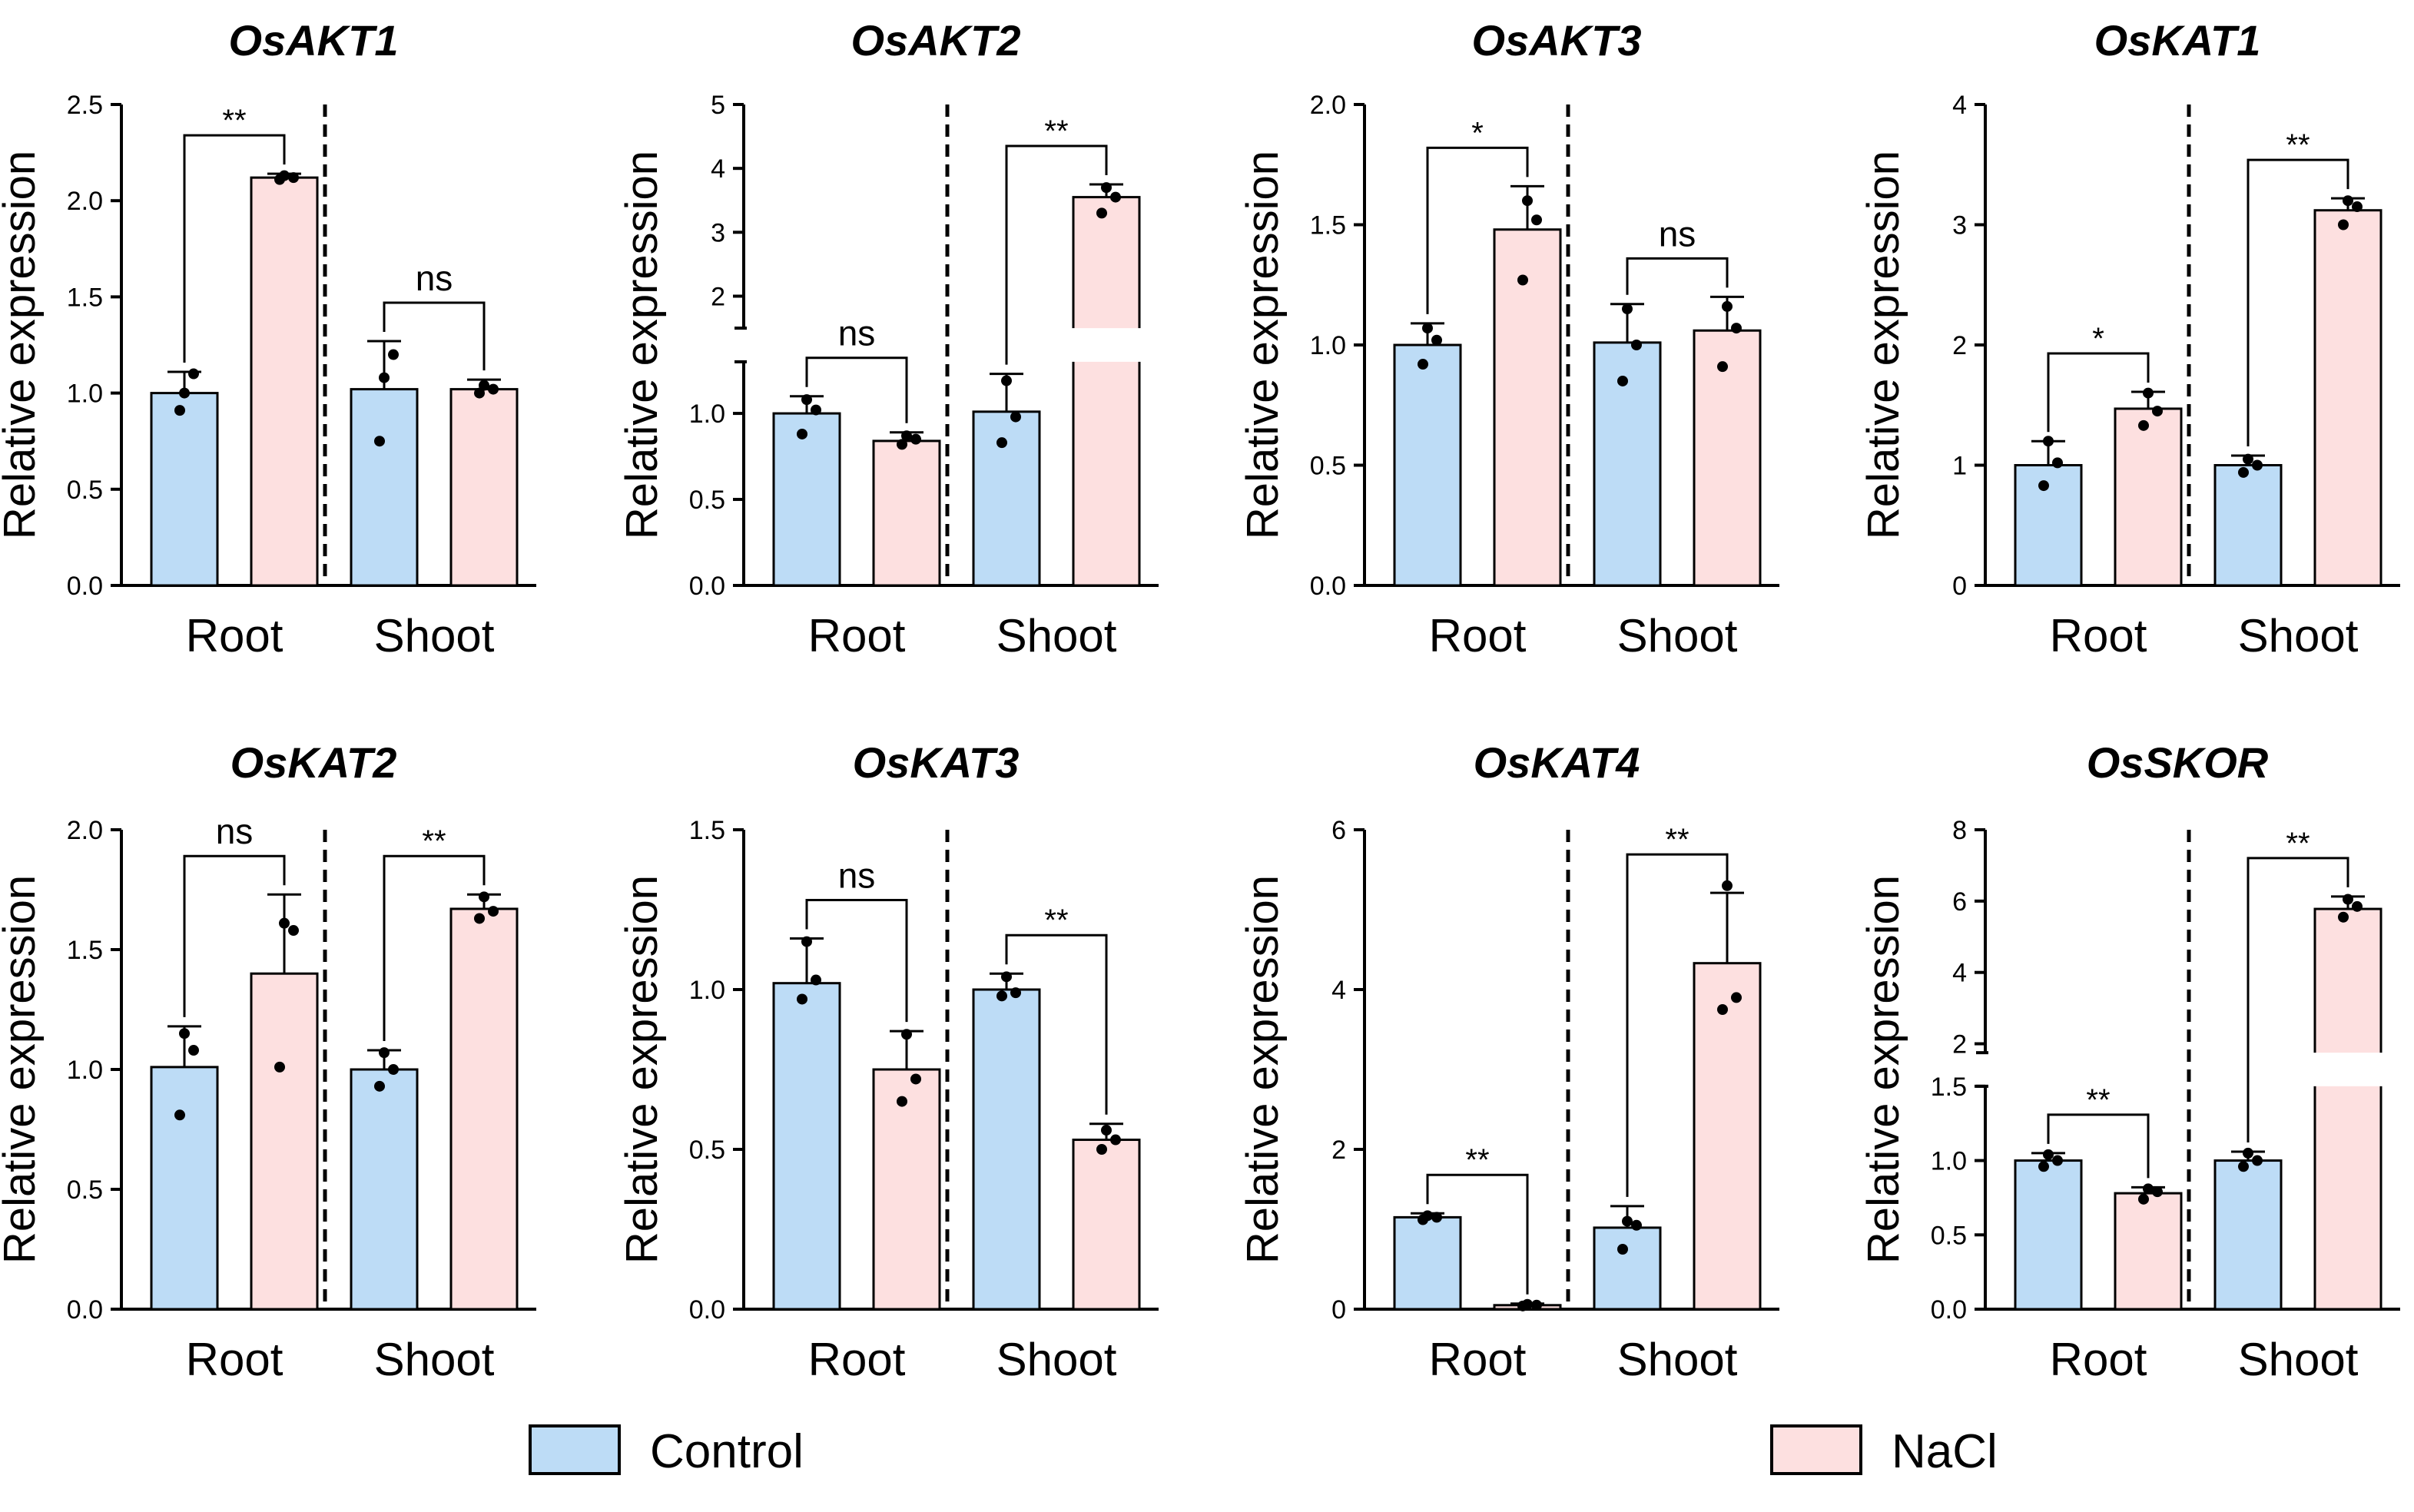 This screenshot has height=1512, width=2414. Describe the element at coordinates (1678, 234) in the screenshot. I see `significance-label: ns` at that location.